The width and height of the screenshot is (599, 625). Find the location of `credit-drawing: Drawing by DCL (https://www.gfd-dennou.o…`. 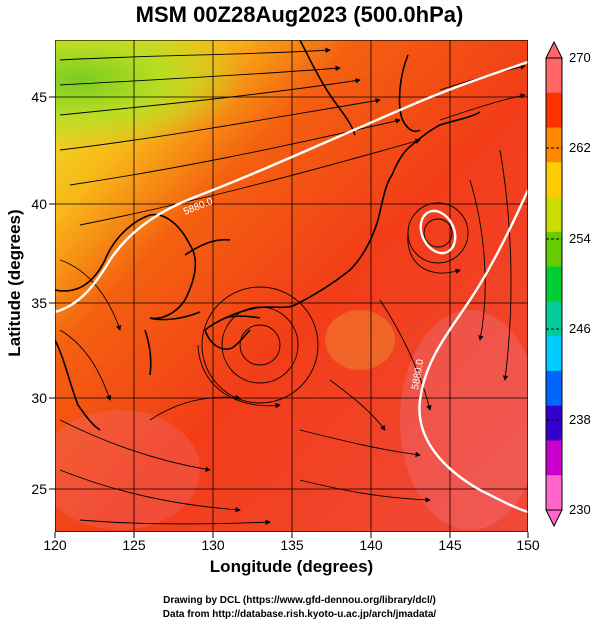

credit-drawing: Drawing by DCL (https://www.gfd-dennou.o… is located at coordinates (299, 600).